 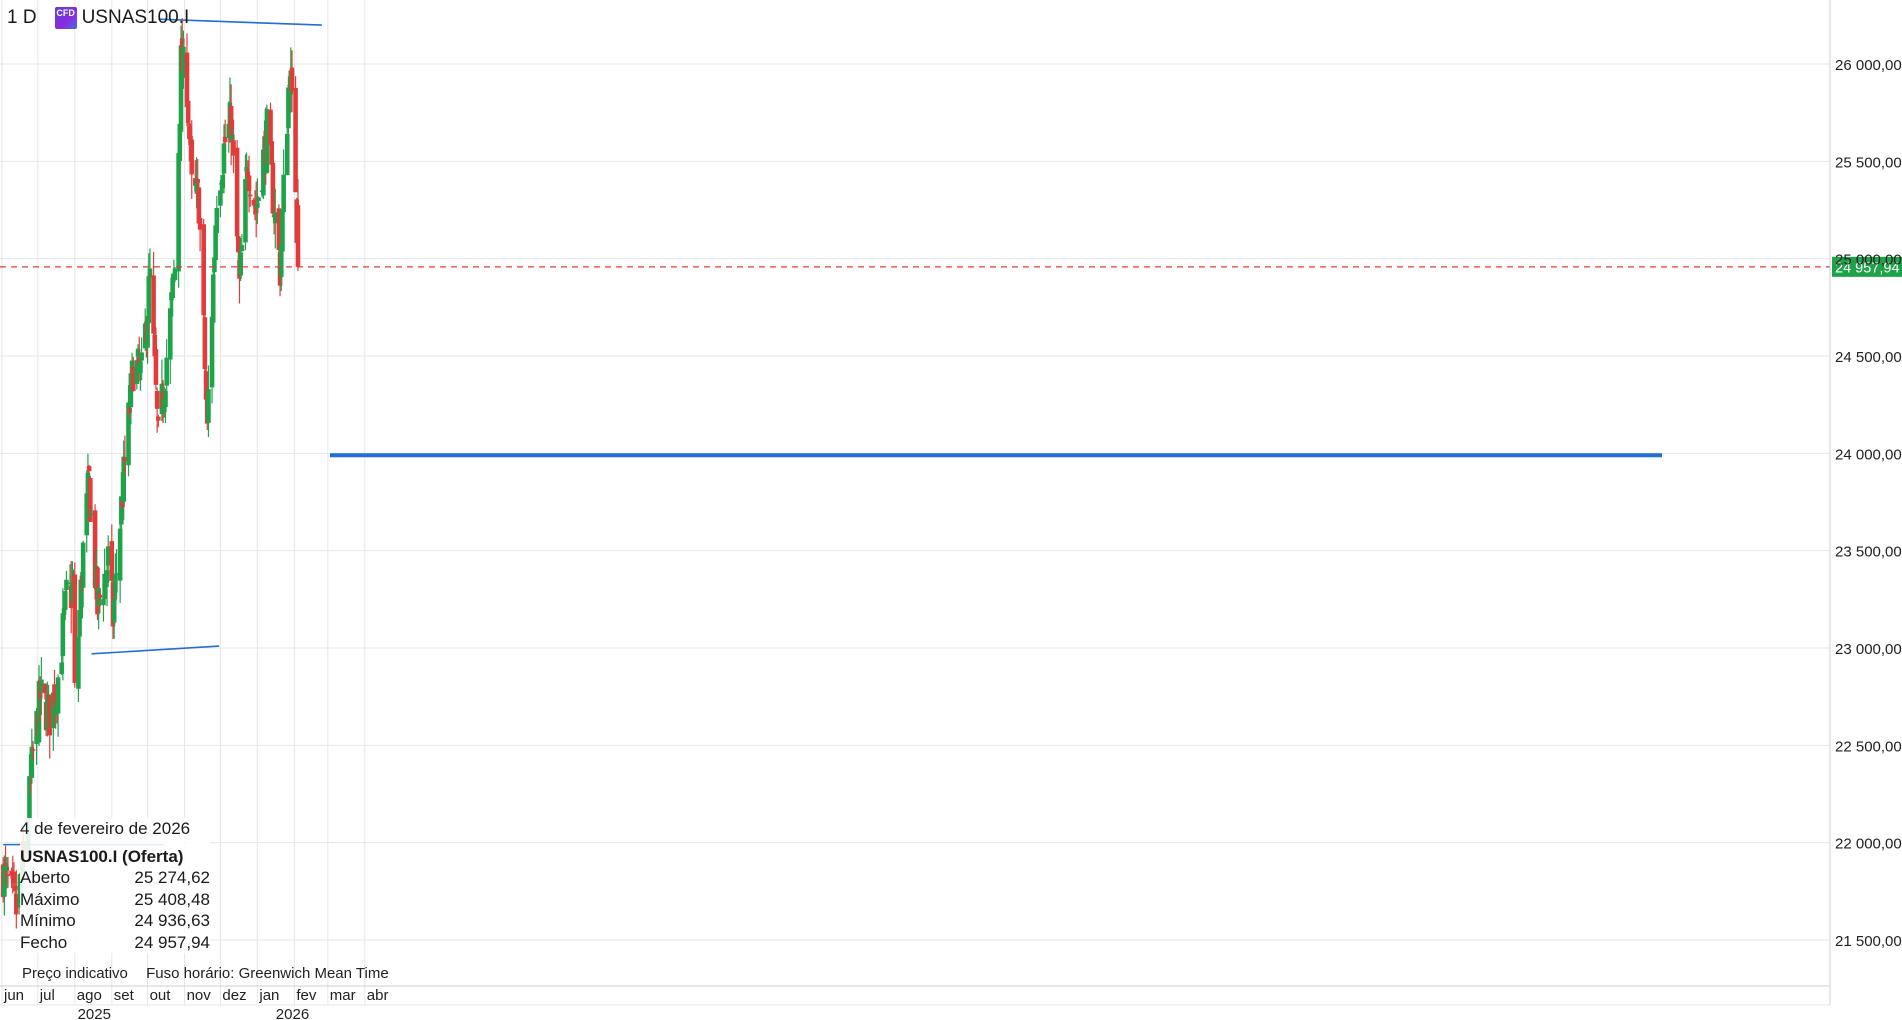 What do you see at coordinates (22, 17) in the screenshot?
I see `timeframe-selector: 1 D` at bounding box center [22, 17].